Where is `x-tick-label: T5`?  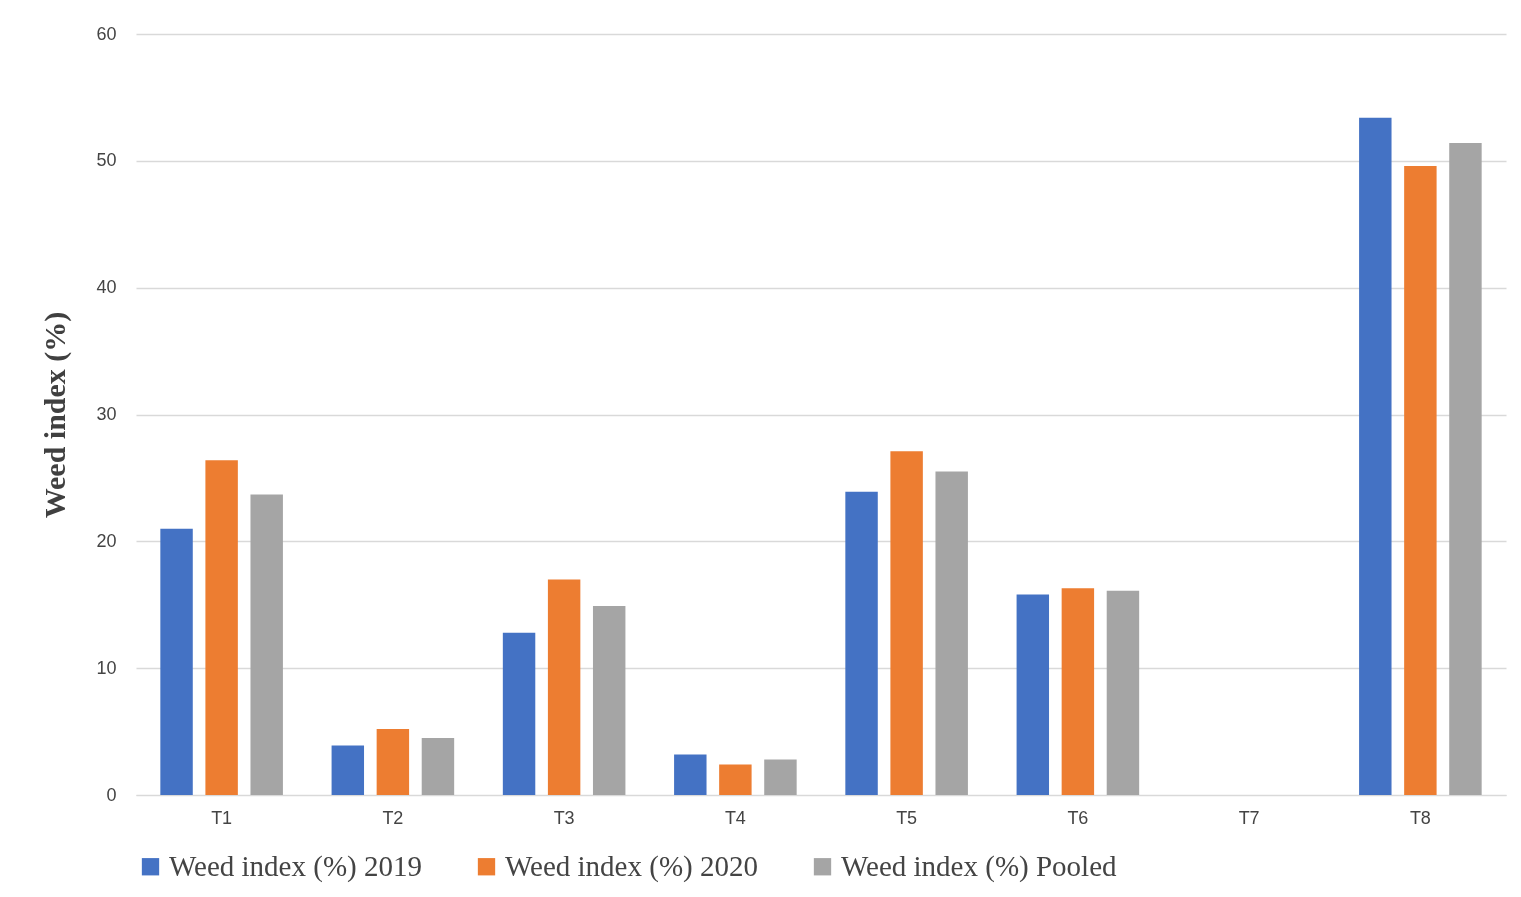
x-tick-label: T5 is located at coordinates (907, 817).